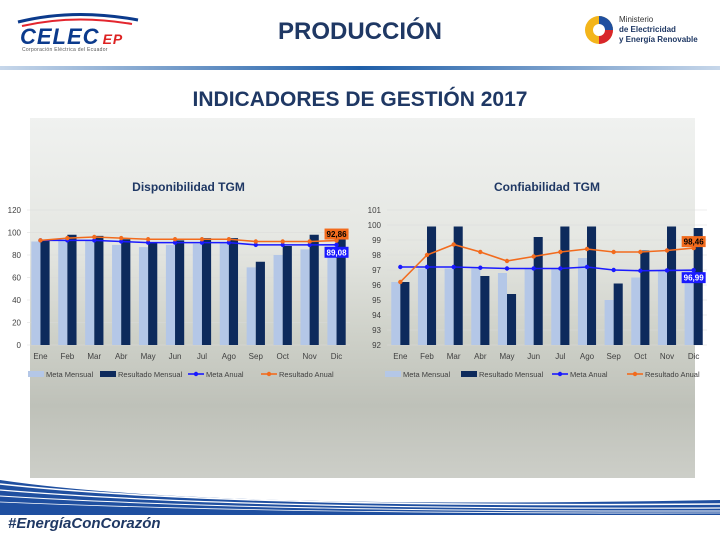  Describe the element at coordinates (69, 374) in the screenshot. I see `legend-label: Meta Mensual` at that location.